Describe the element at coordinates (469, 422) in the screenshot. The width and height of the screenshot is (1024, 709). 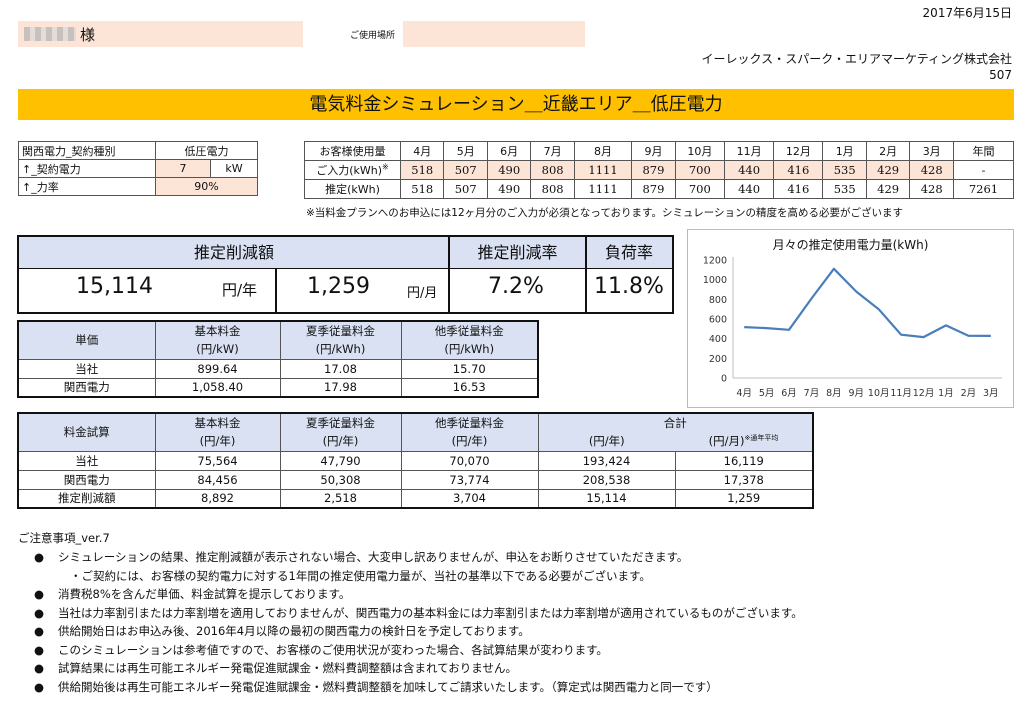
I see `fee-col3: 他季従量料金` at that location.